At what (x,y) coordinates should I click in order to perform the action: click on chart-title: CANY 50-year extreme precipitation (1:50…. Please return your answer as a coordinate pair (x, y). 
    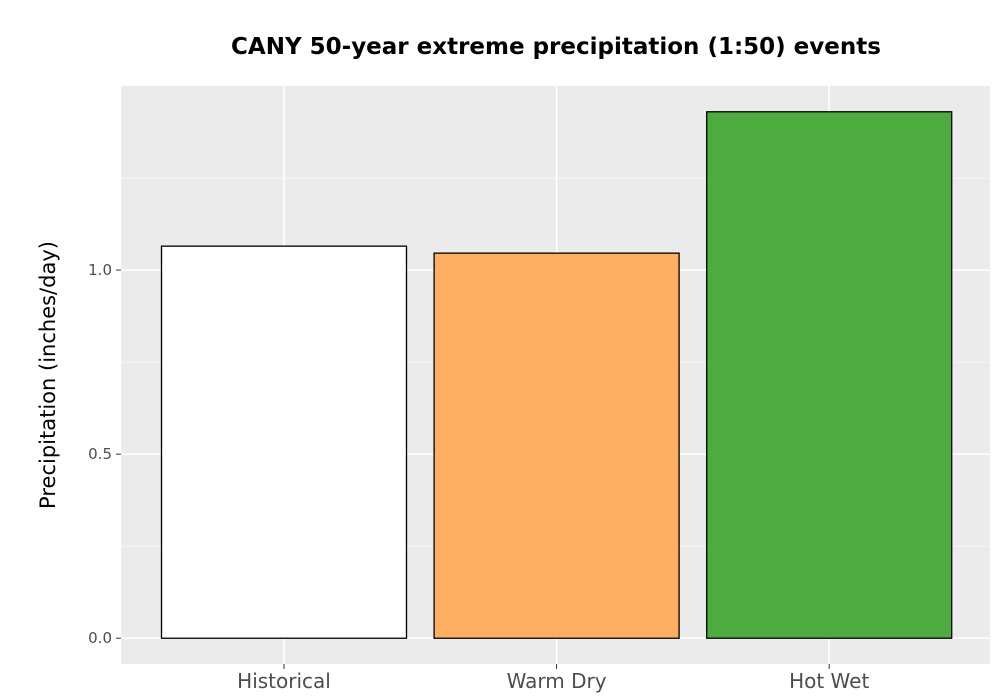
    Looking at the image, I should click on (556, 47).